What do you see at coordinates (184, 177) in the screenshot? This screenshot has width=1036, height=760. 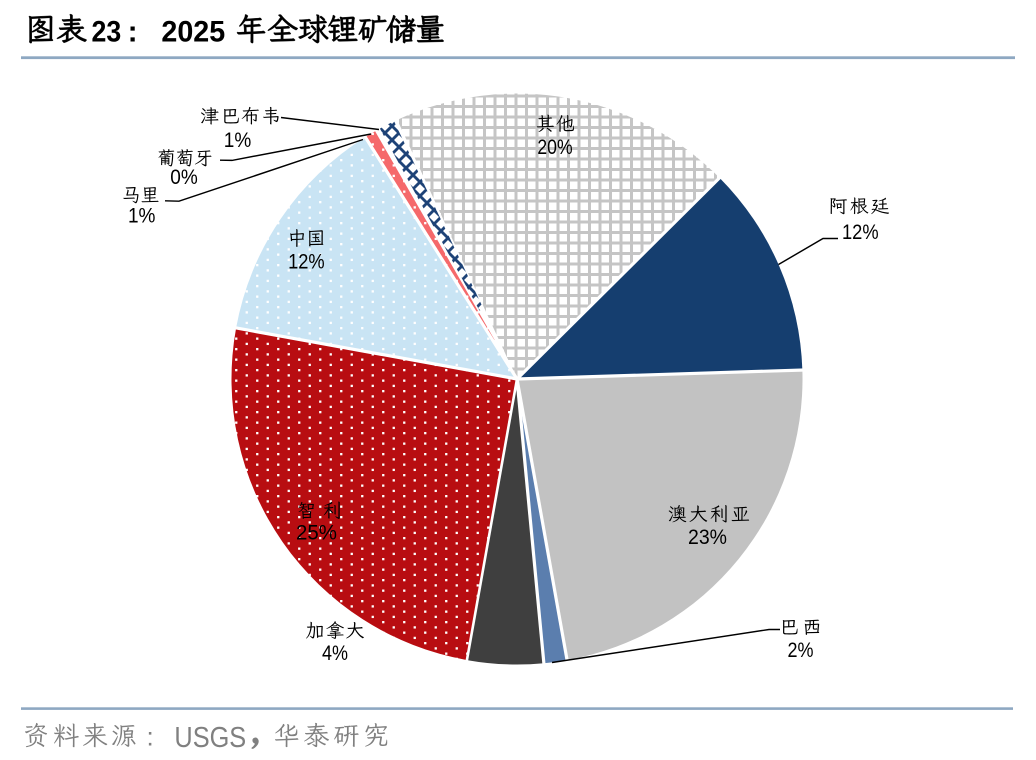 I see `svg-text: 0%` at bounding box center [184, 177].